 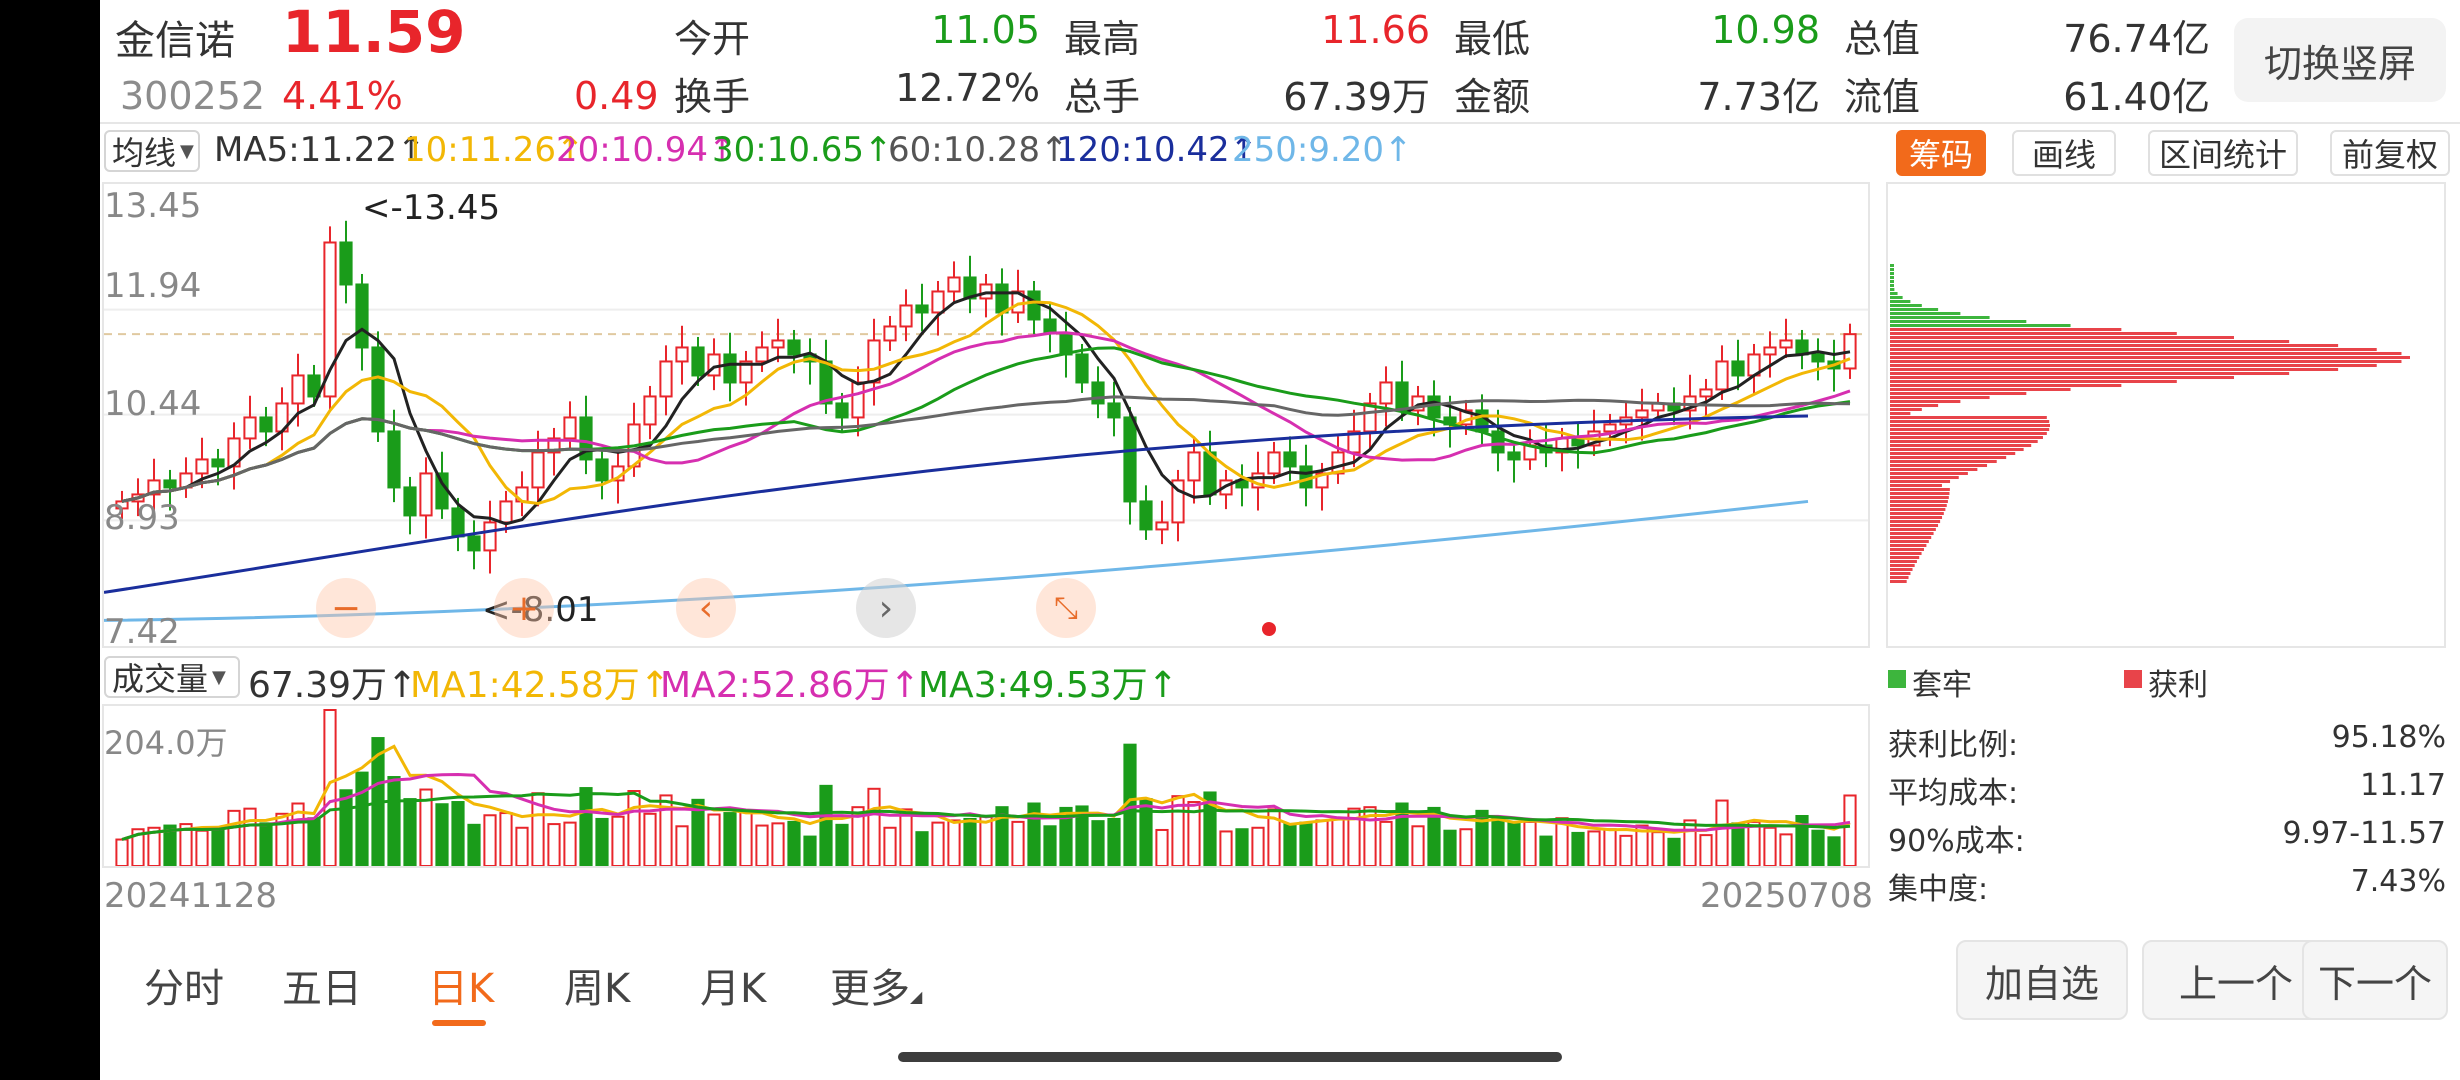 What do you see at coordinates (706, 608) in the screenshot?
I see `chevron-left-icon: ‹` at bounding box center [706, 608].